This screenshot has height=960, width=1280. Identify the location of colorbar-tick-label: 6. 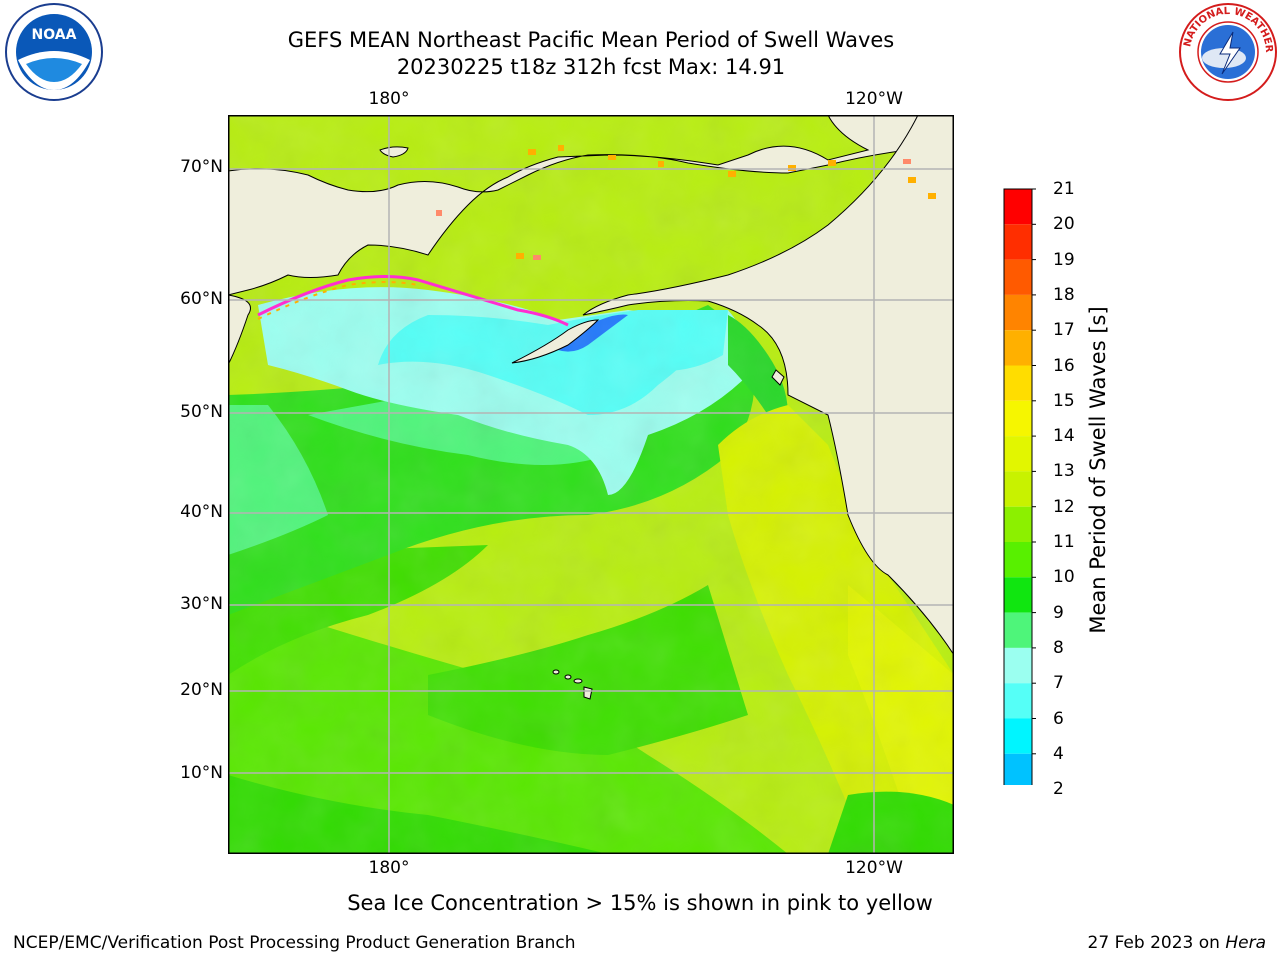
(1058, 718).